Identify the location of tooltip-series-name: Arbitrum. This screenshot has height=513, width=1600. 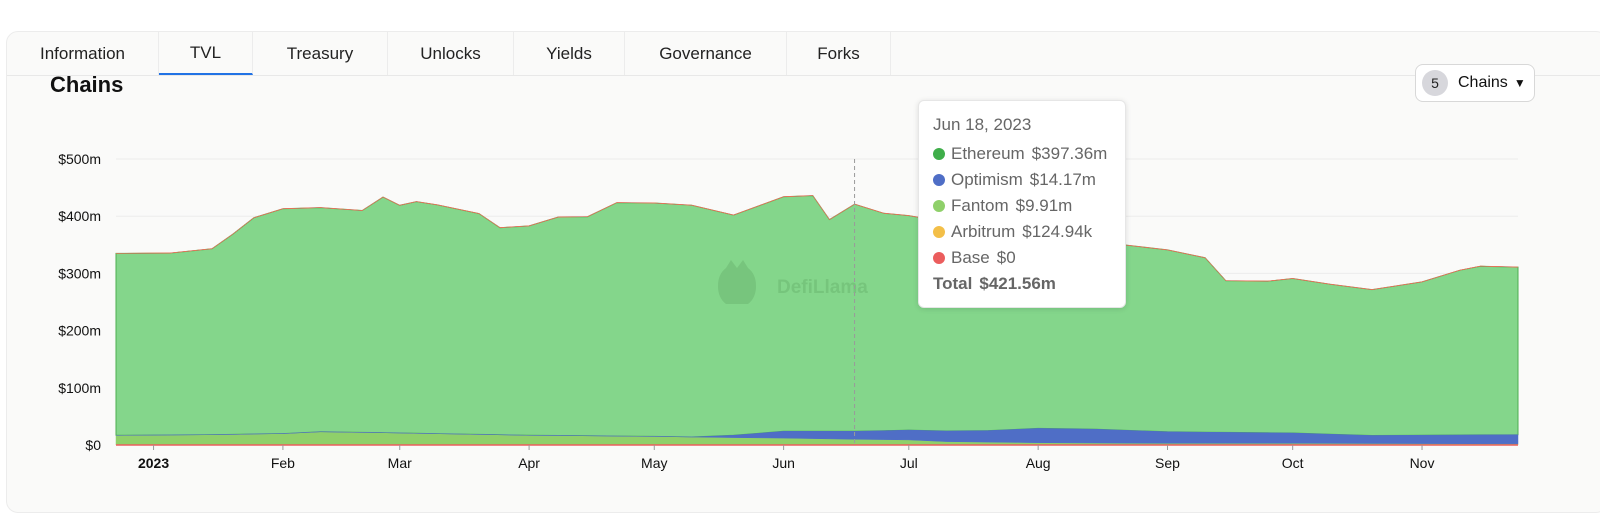
(983, 231).